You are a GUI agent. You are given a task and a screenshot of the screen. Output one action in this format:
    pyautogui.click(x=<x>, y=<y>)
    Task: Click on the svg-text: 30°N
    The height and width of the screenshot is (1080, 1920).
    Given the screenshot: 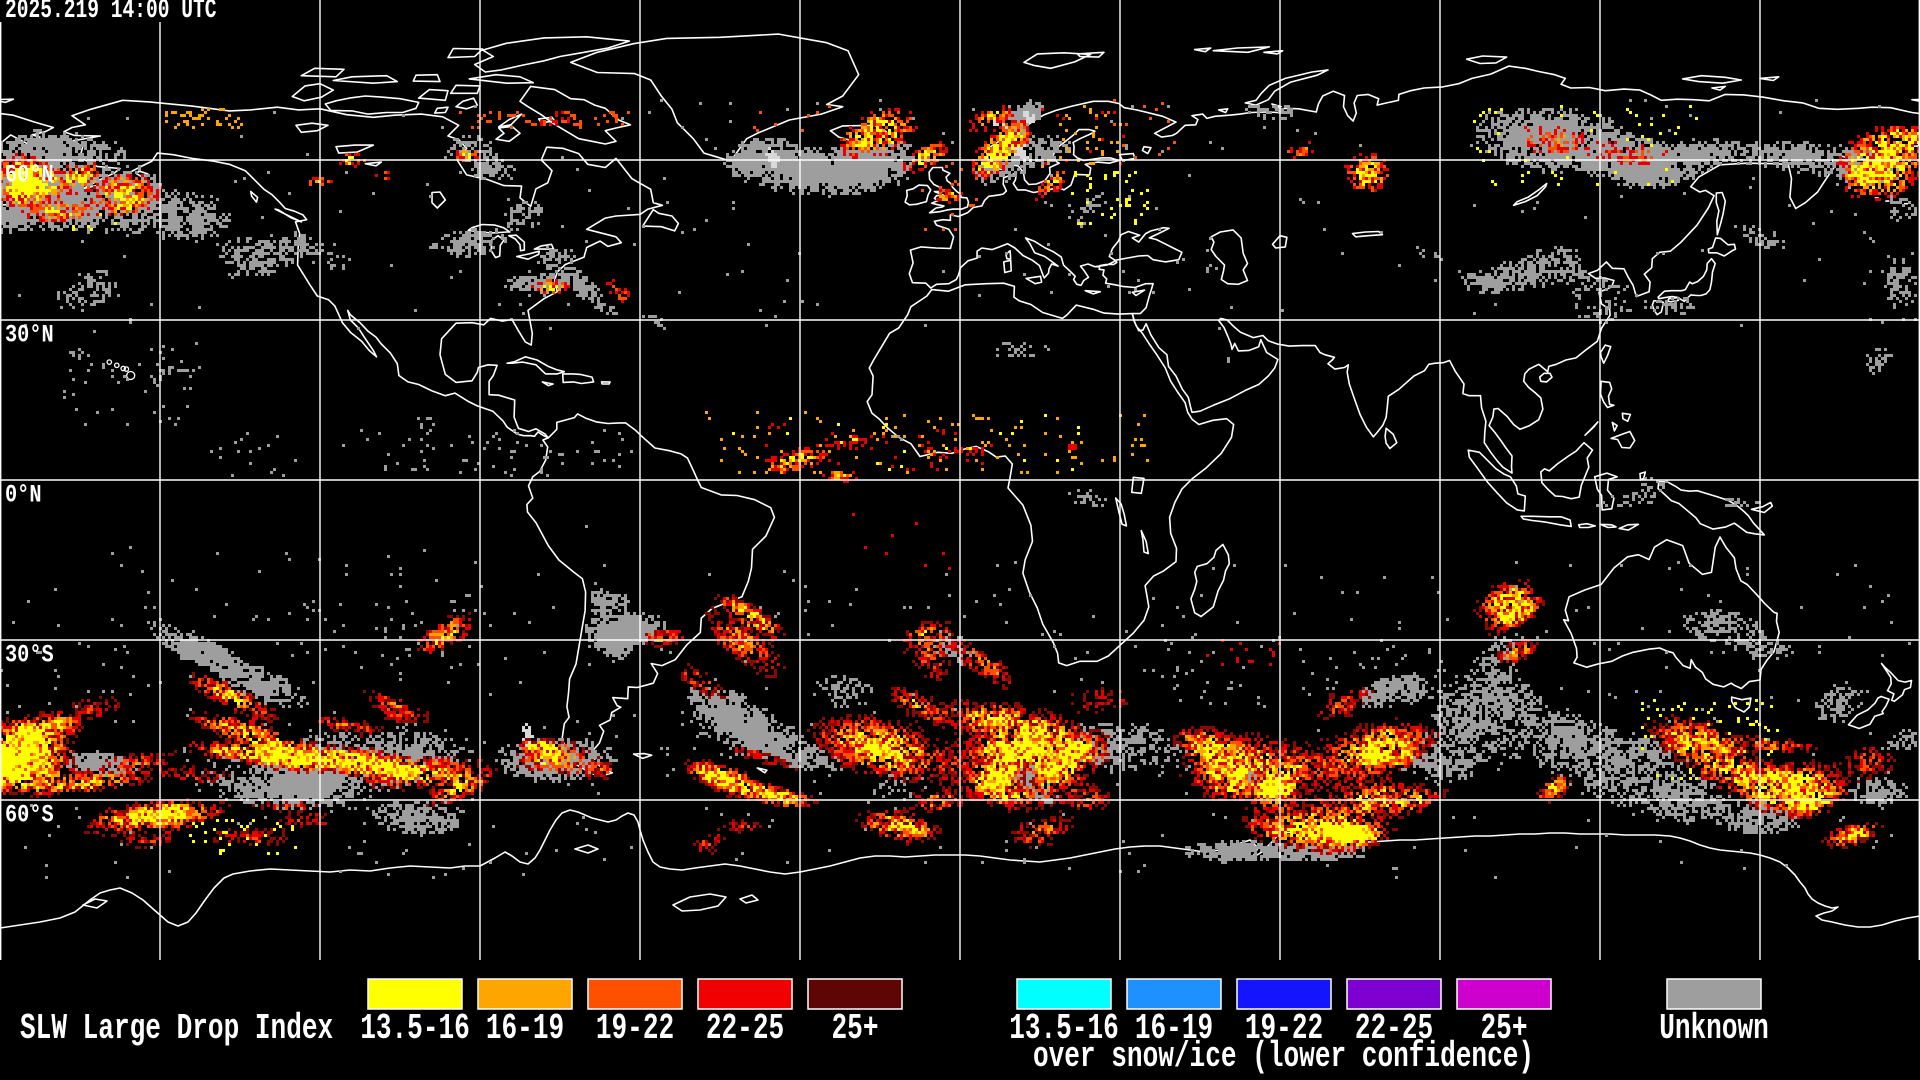 What is the action you would take?
    pyautogui.click(x=29, y=335)
    